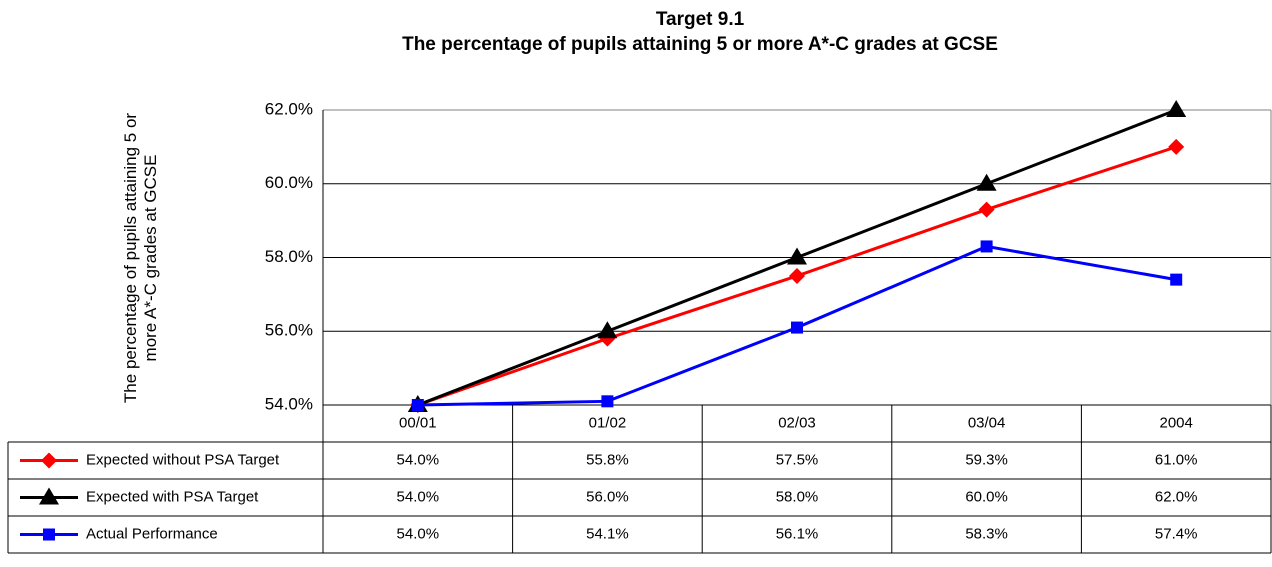 This screenshot has width=1272, height=567. I want to click on x-tick-label: 2004, so click(1176, 422).